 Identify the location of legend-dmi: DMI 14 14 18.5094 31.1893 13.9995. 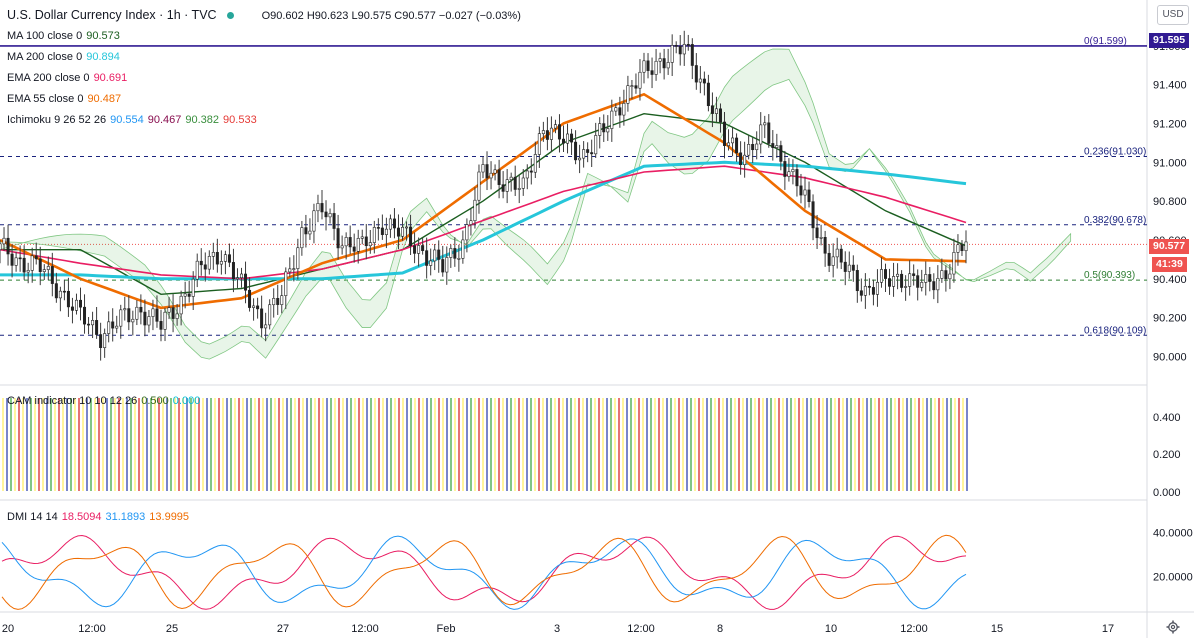
(100, 517).